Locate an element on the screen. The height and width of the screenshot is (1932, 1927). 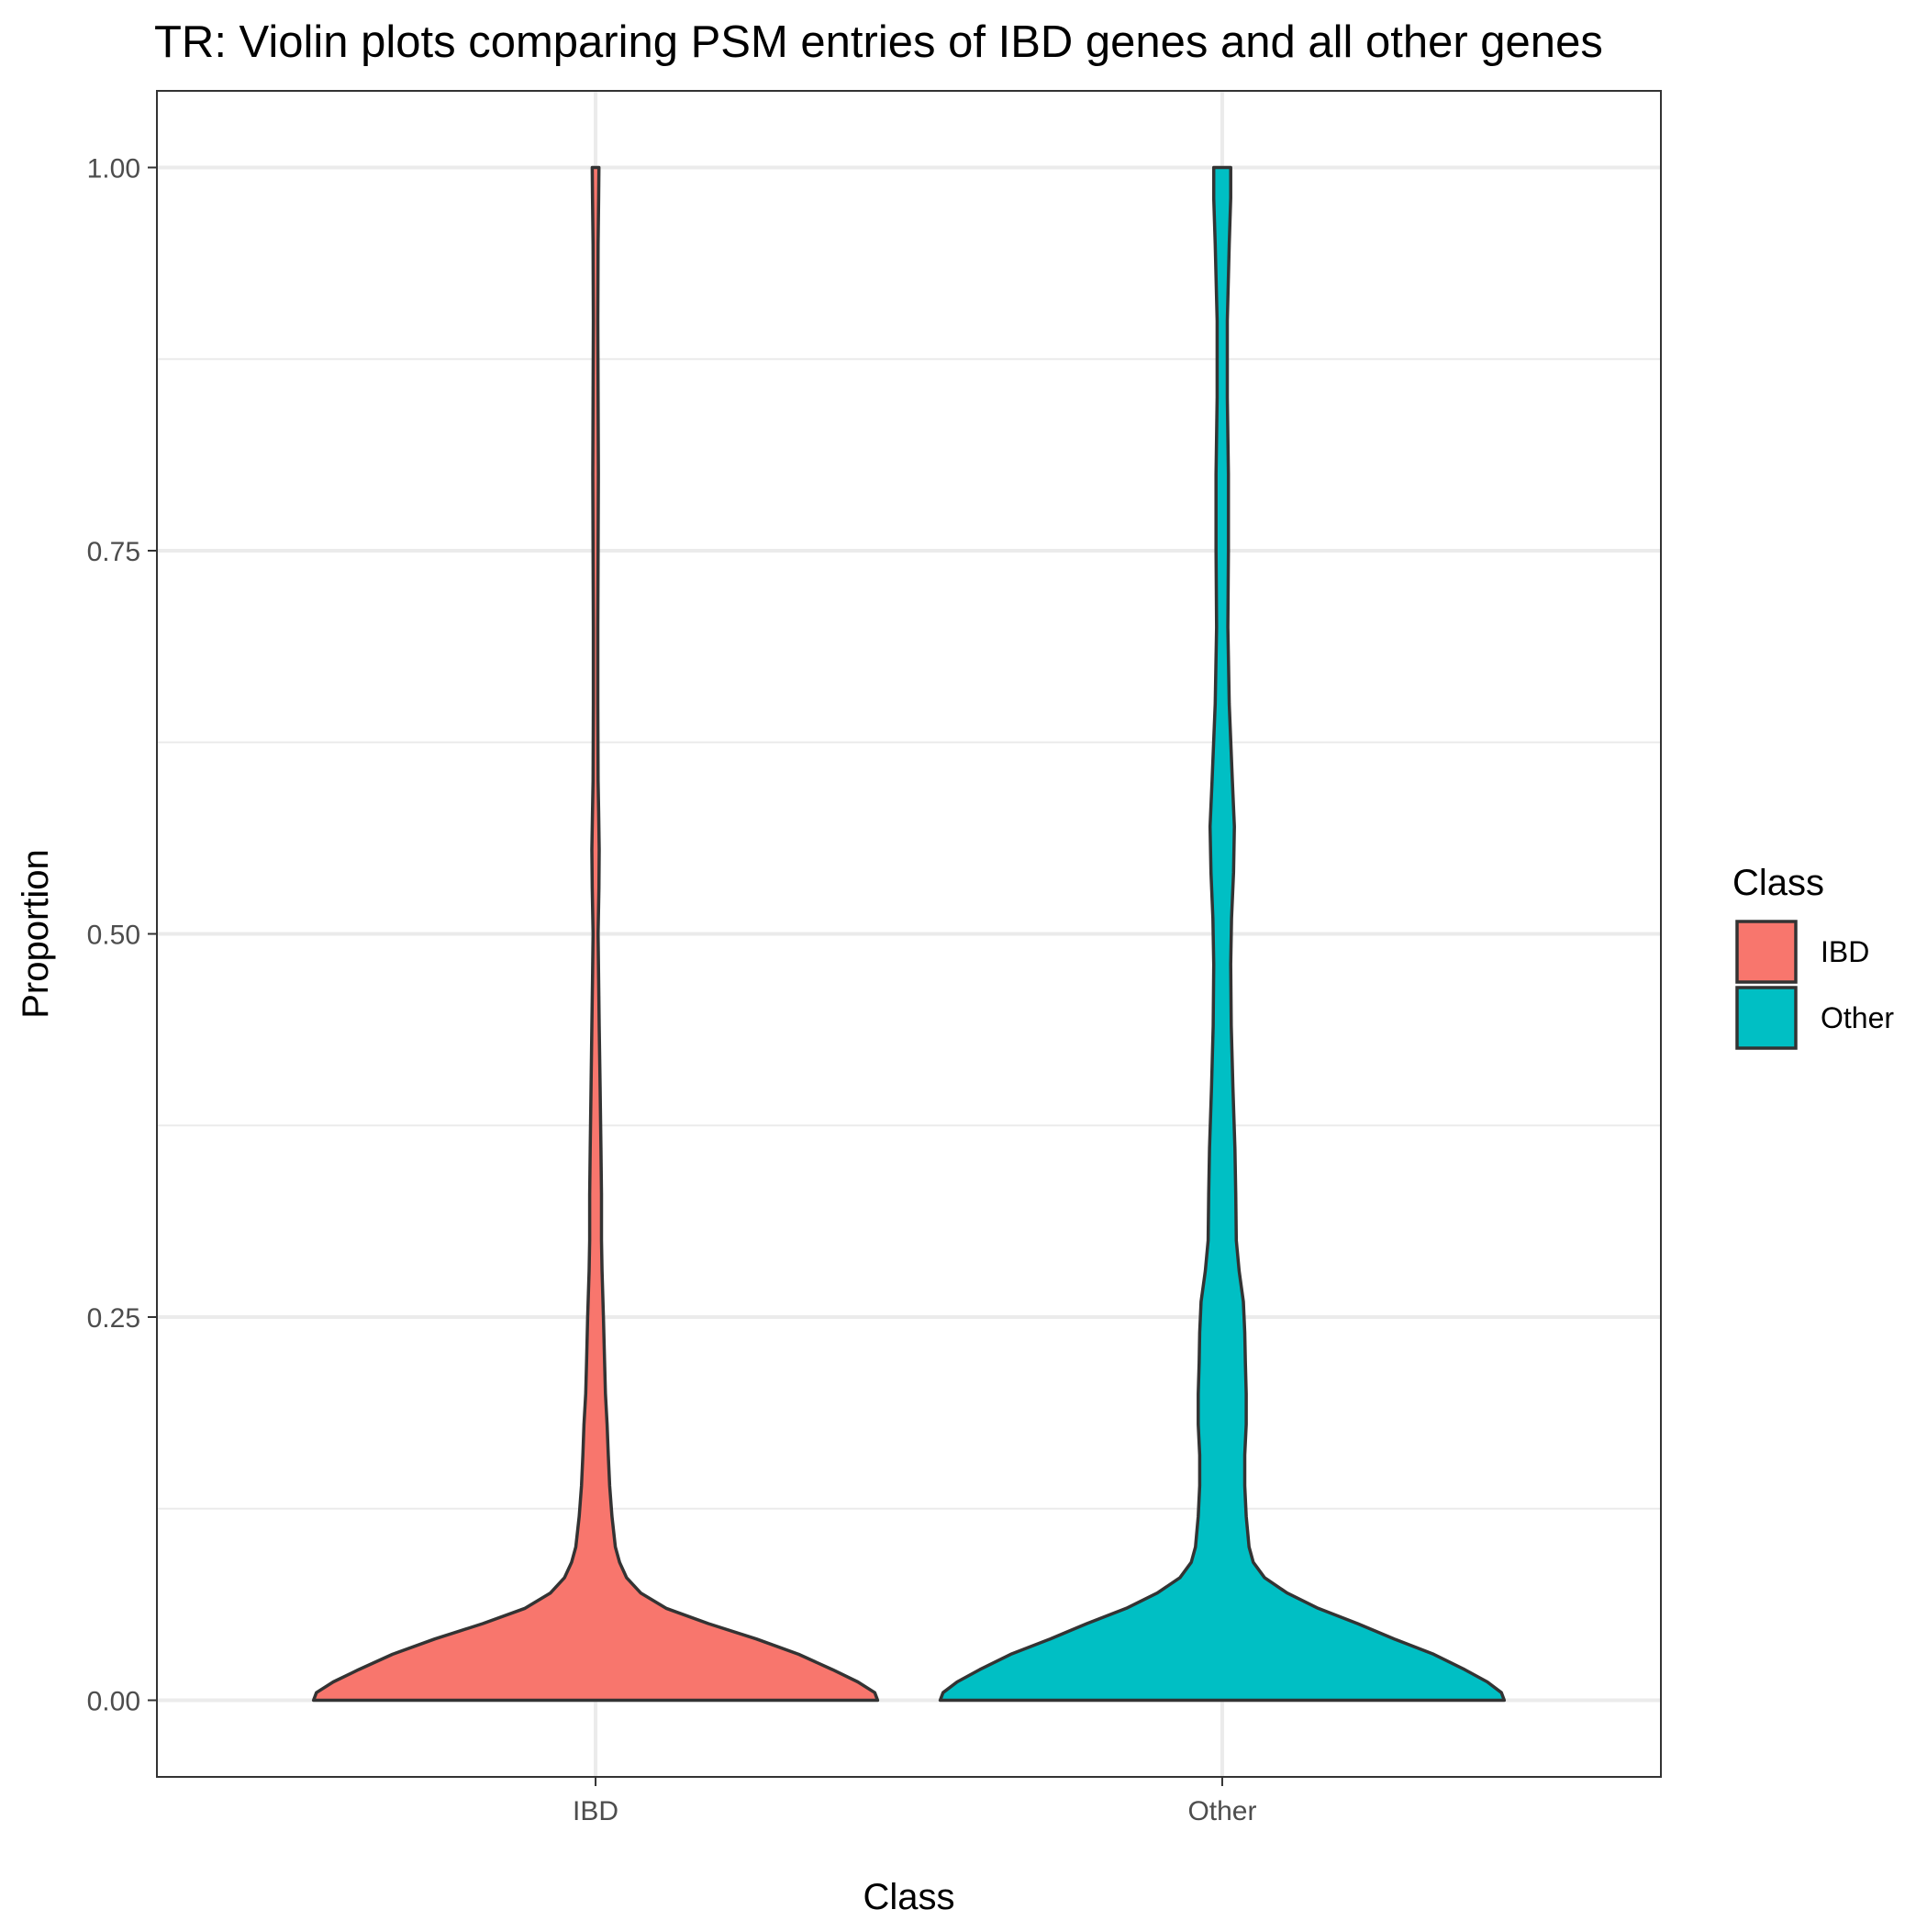
y-tick-label: 0.25 is located at coordinates (113, 1318).